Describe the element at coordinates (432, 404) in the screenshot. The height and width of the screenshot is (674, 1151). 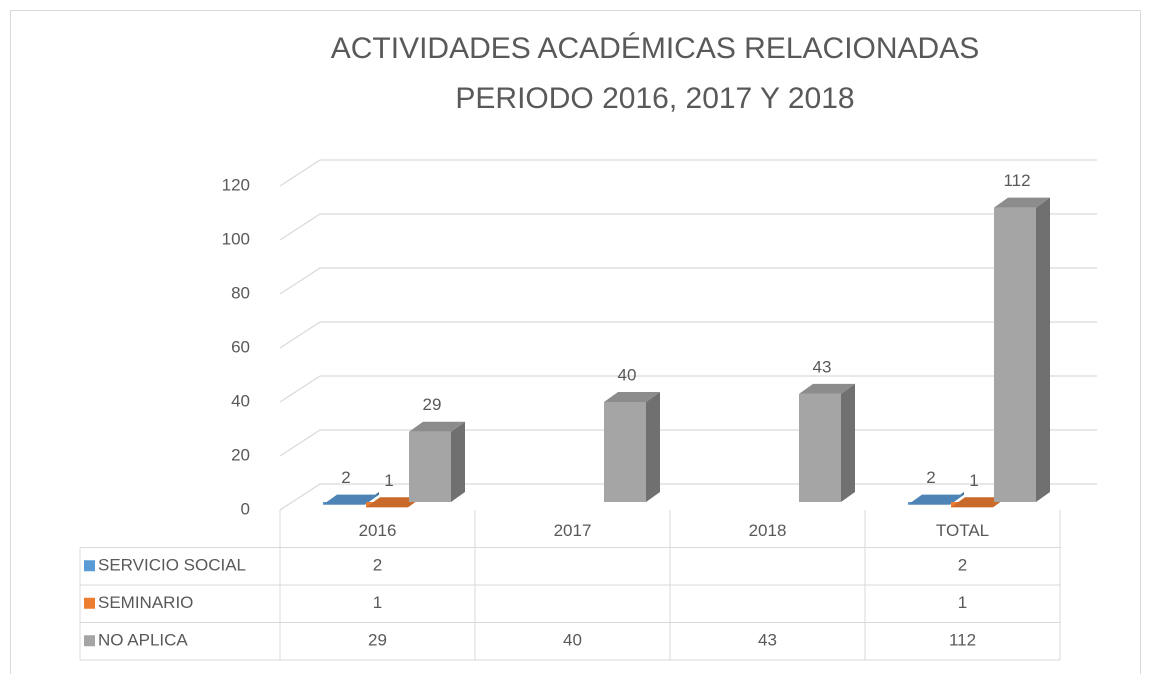
I see `data-label: 29` at that location.